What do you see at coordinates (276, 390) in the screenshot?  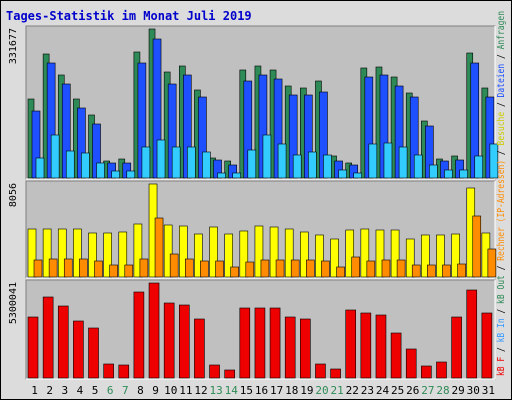 I see `x-tick-label-day-17: 17` at bounding box center [276, 390].